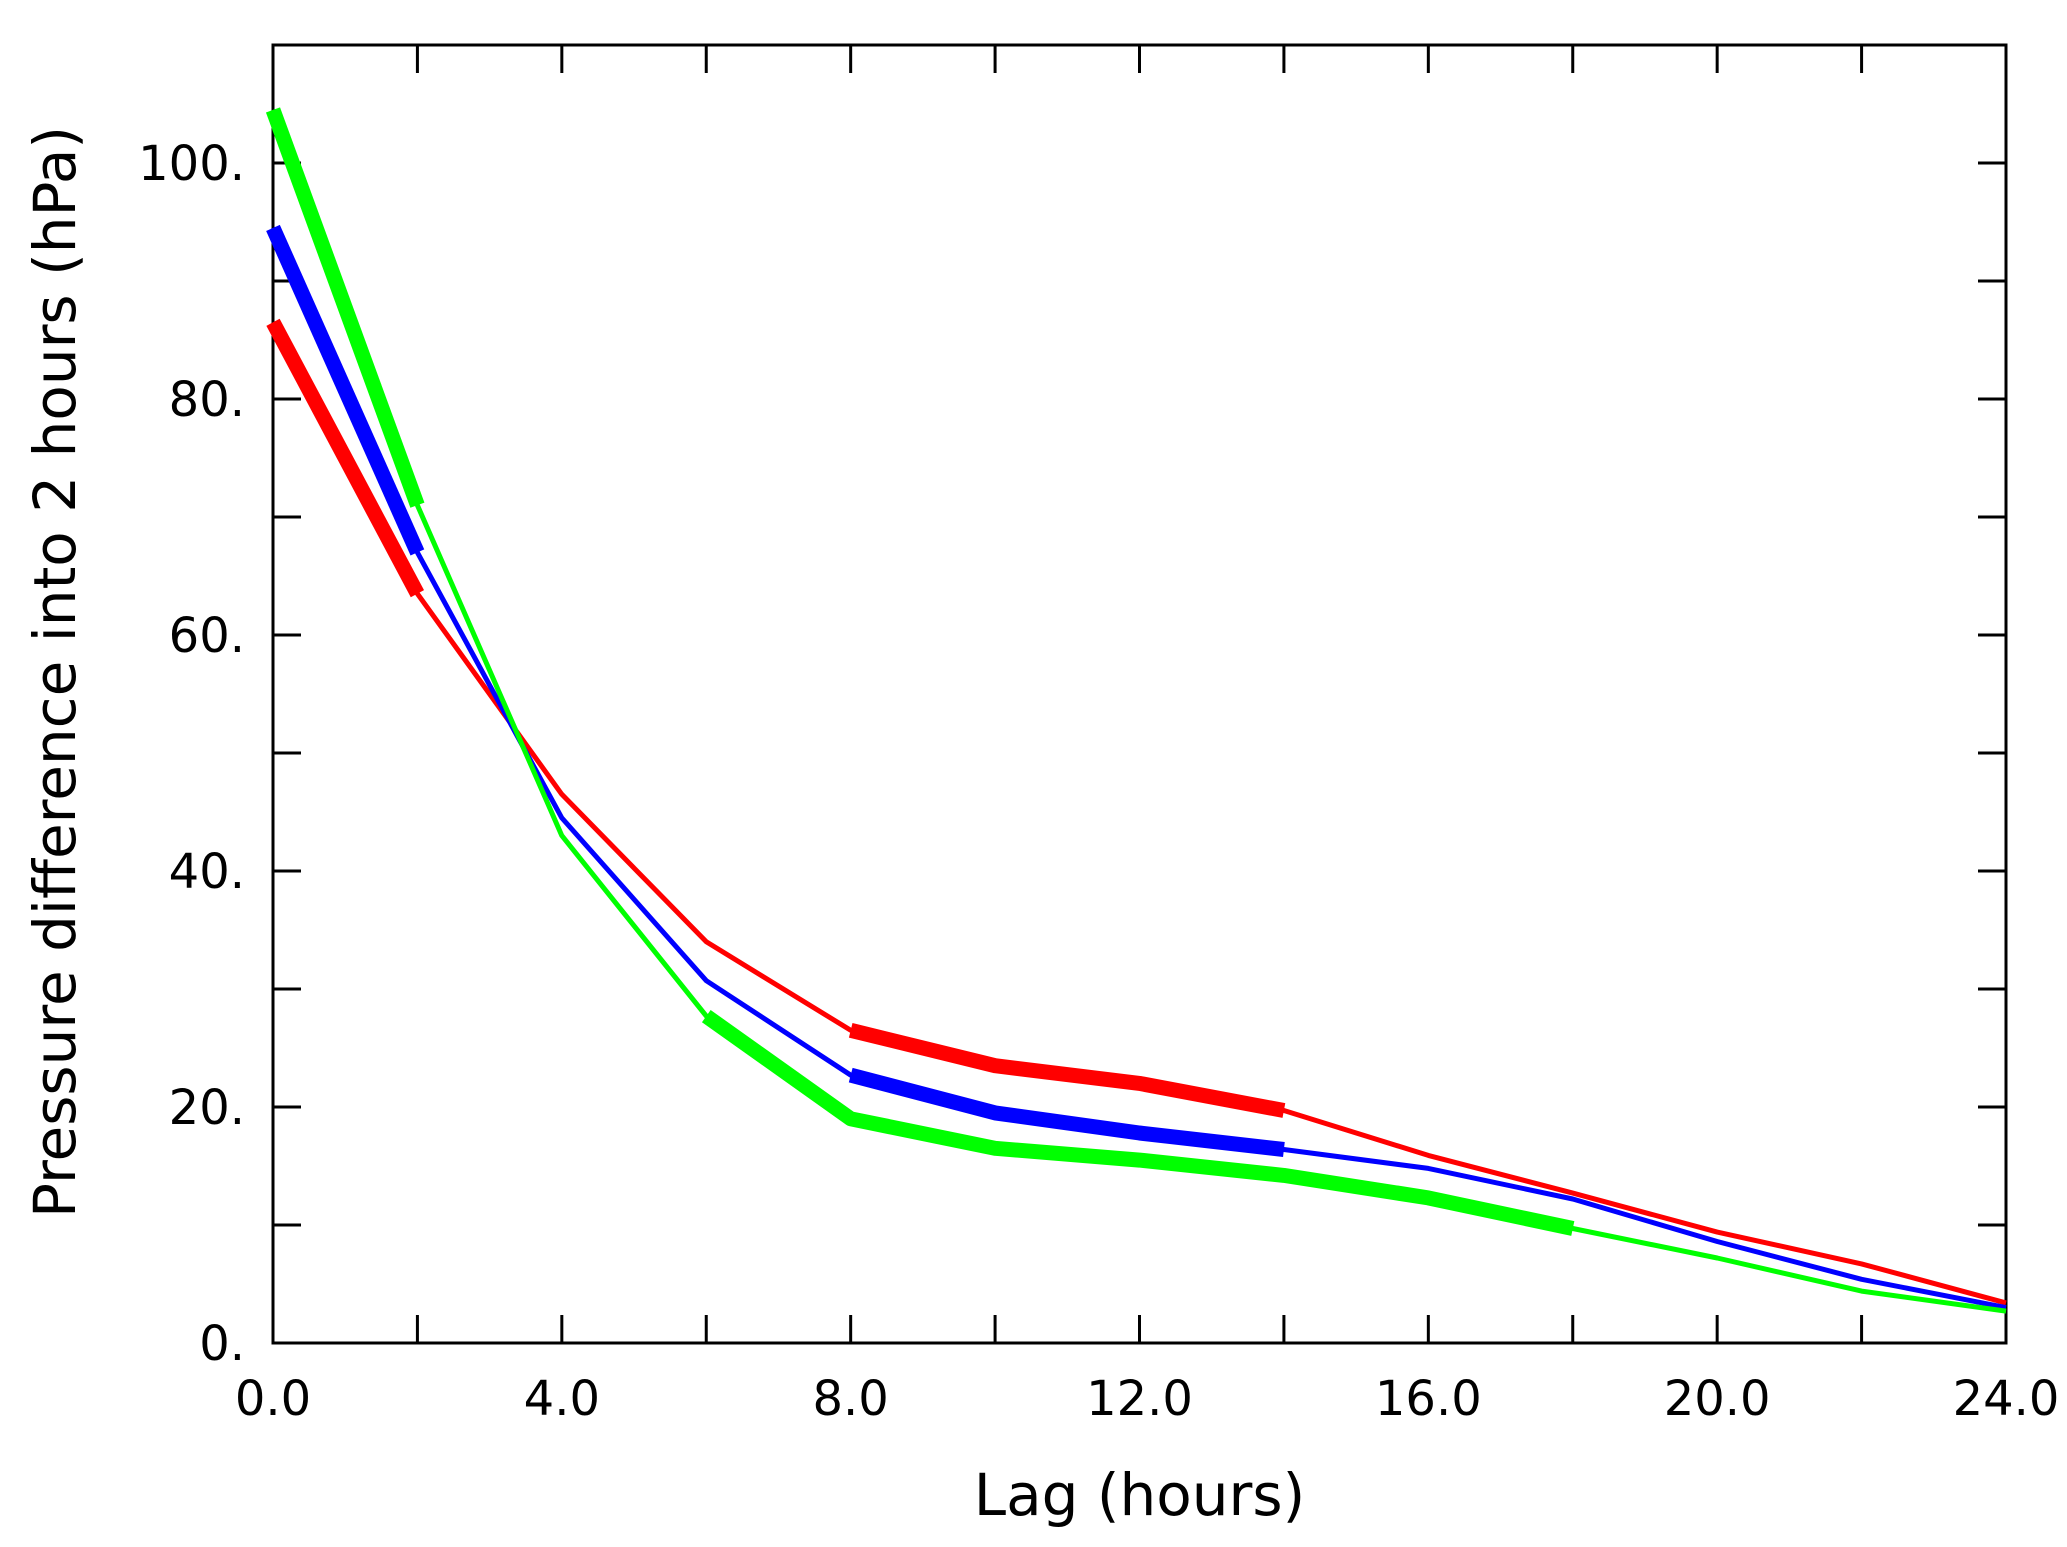 This screenshot has width=2067, height=1547. I want to click on y-axis-label: Pressure difference into 2 hours (hPa), so click(55, 672).